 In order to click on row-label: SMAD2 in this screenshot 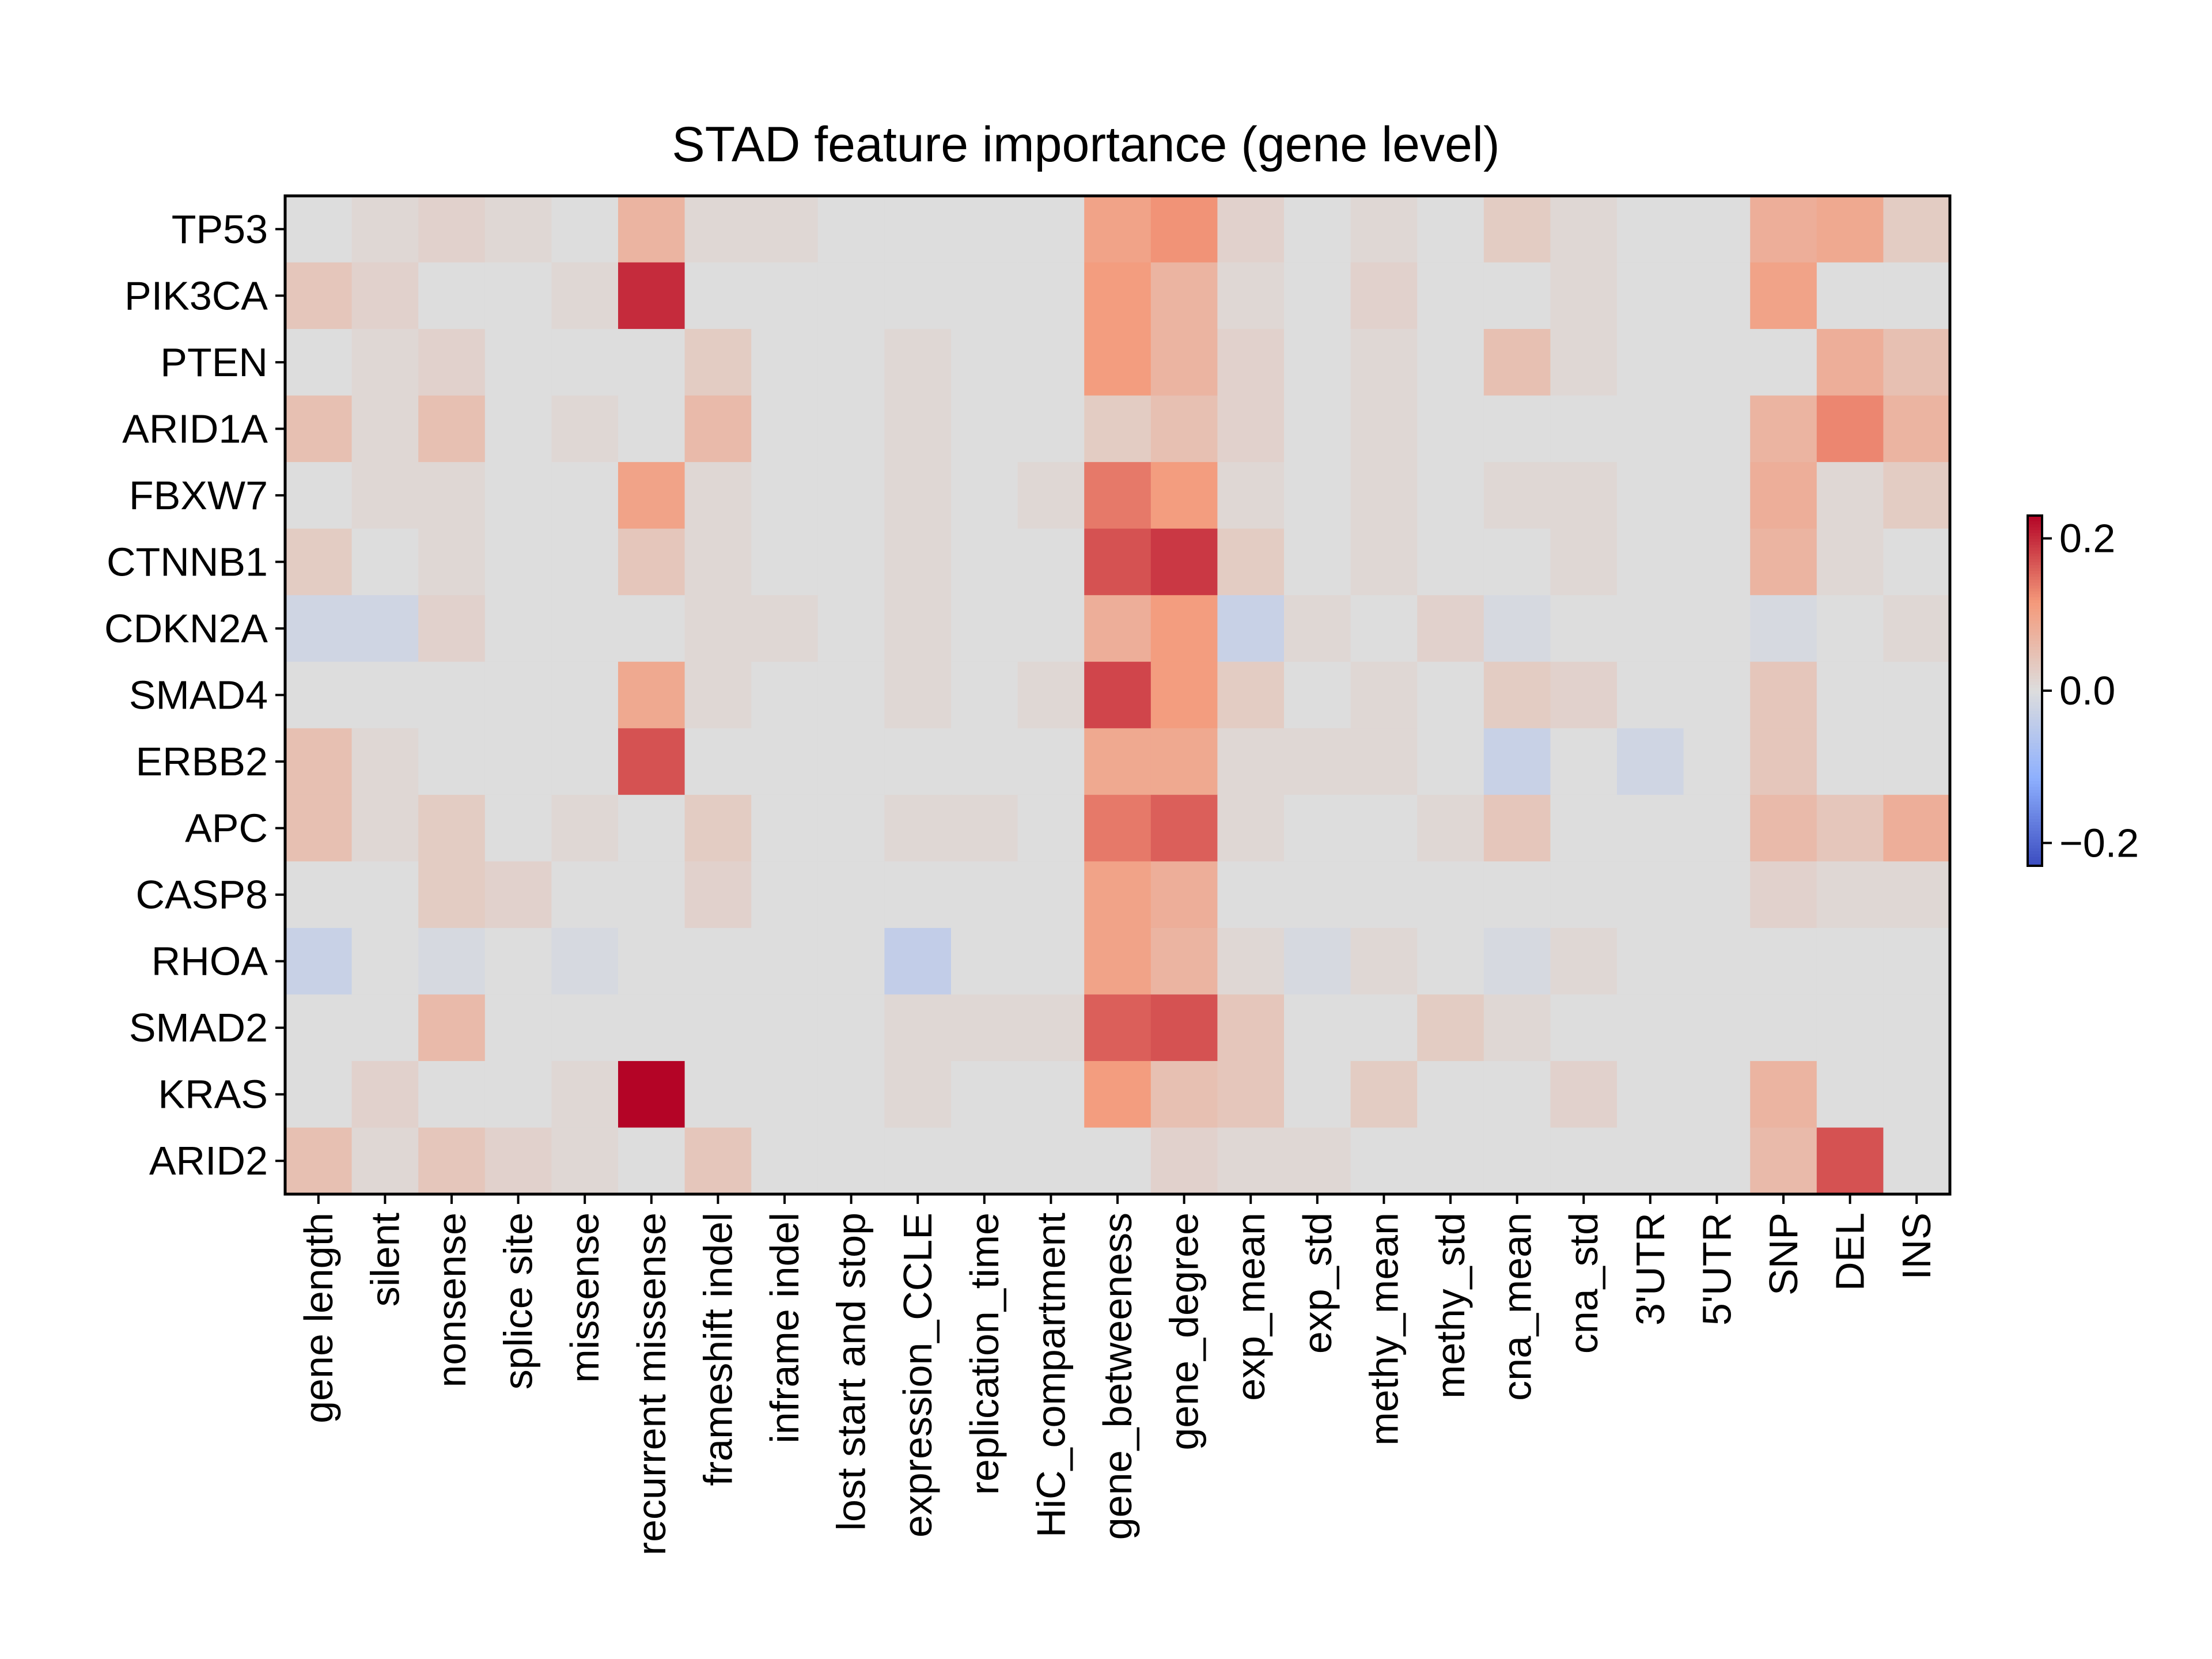, I will do `click(198, 1027)`.